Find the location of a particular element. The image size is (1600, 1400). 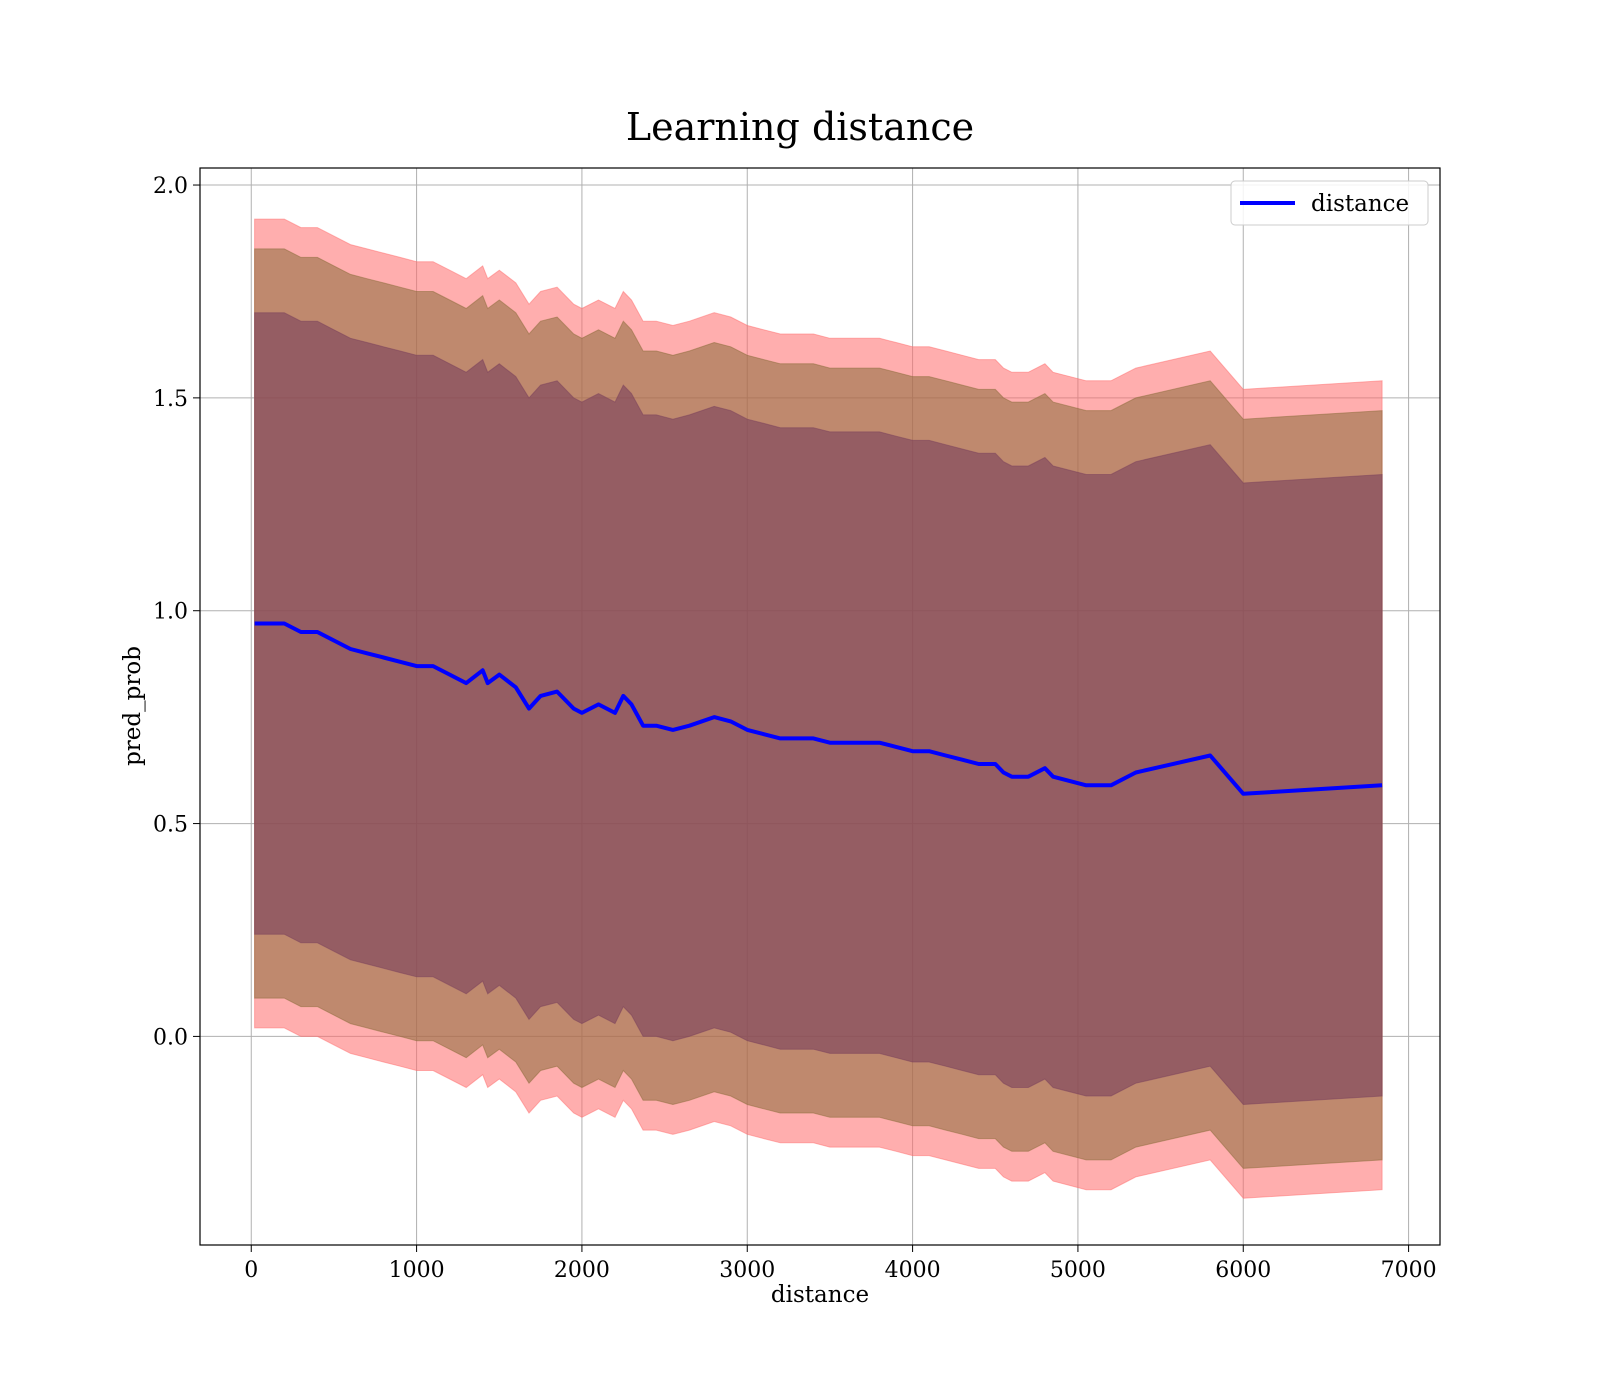

y-tick-label: 0.0 is located at coordinates (170, 1037).